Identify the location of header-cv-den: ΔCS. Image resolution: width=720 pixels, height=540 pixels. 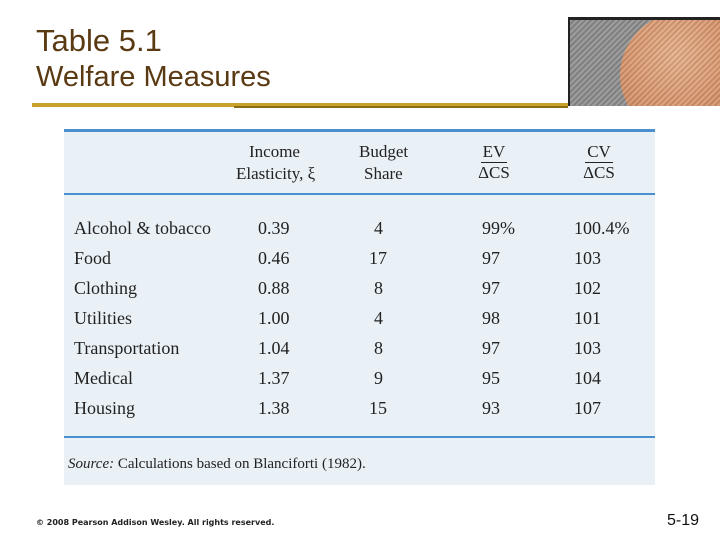
(599, 172).